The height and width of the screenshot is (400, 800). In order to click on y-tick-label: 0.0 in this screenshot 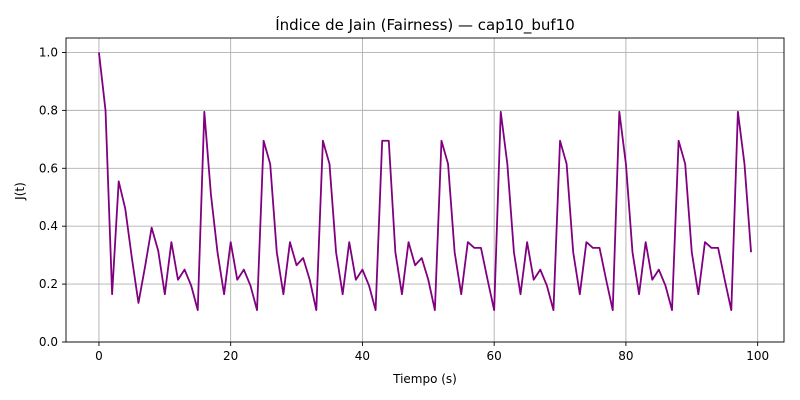, I will do `click(48, 342)`.